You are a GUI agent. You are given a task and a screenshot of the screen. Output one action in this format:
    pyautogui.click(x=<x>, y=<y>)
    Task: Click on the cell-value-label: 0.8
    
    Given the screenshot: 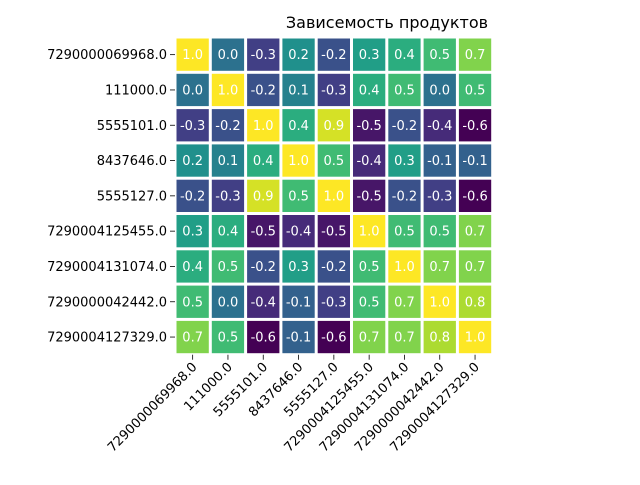 What is the action you would take?
    pyautogui.click(x=439, y=338)
    